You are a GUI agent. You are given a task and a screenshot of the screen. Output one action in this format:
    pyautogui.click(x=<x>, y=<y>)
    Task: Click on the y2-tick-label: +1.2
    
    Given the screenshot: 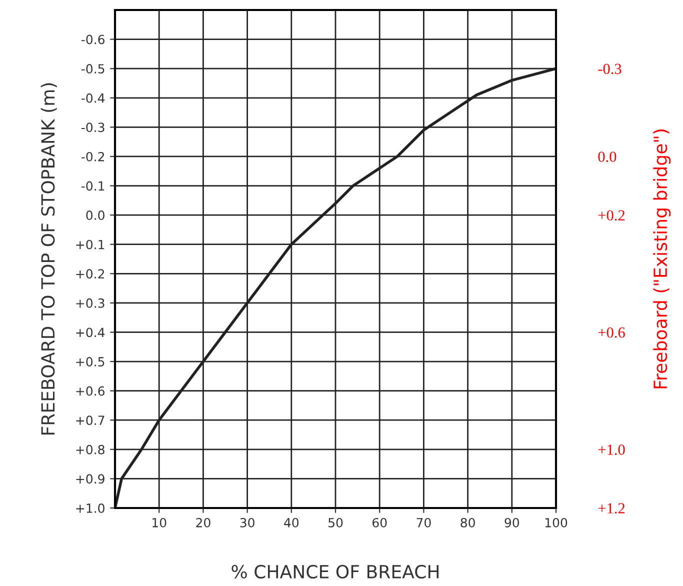 What is the action you would take?
    pyautogui.click(x=611, y=508)
    